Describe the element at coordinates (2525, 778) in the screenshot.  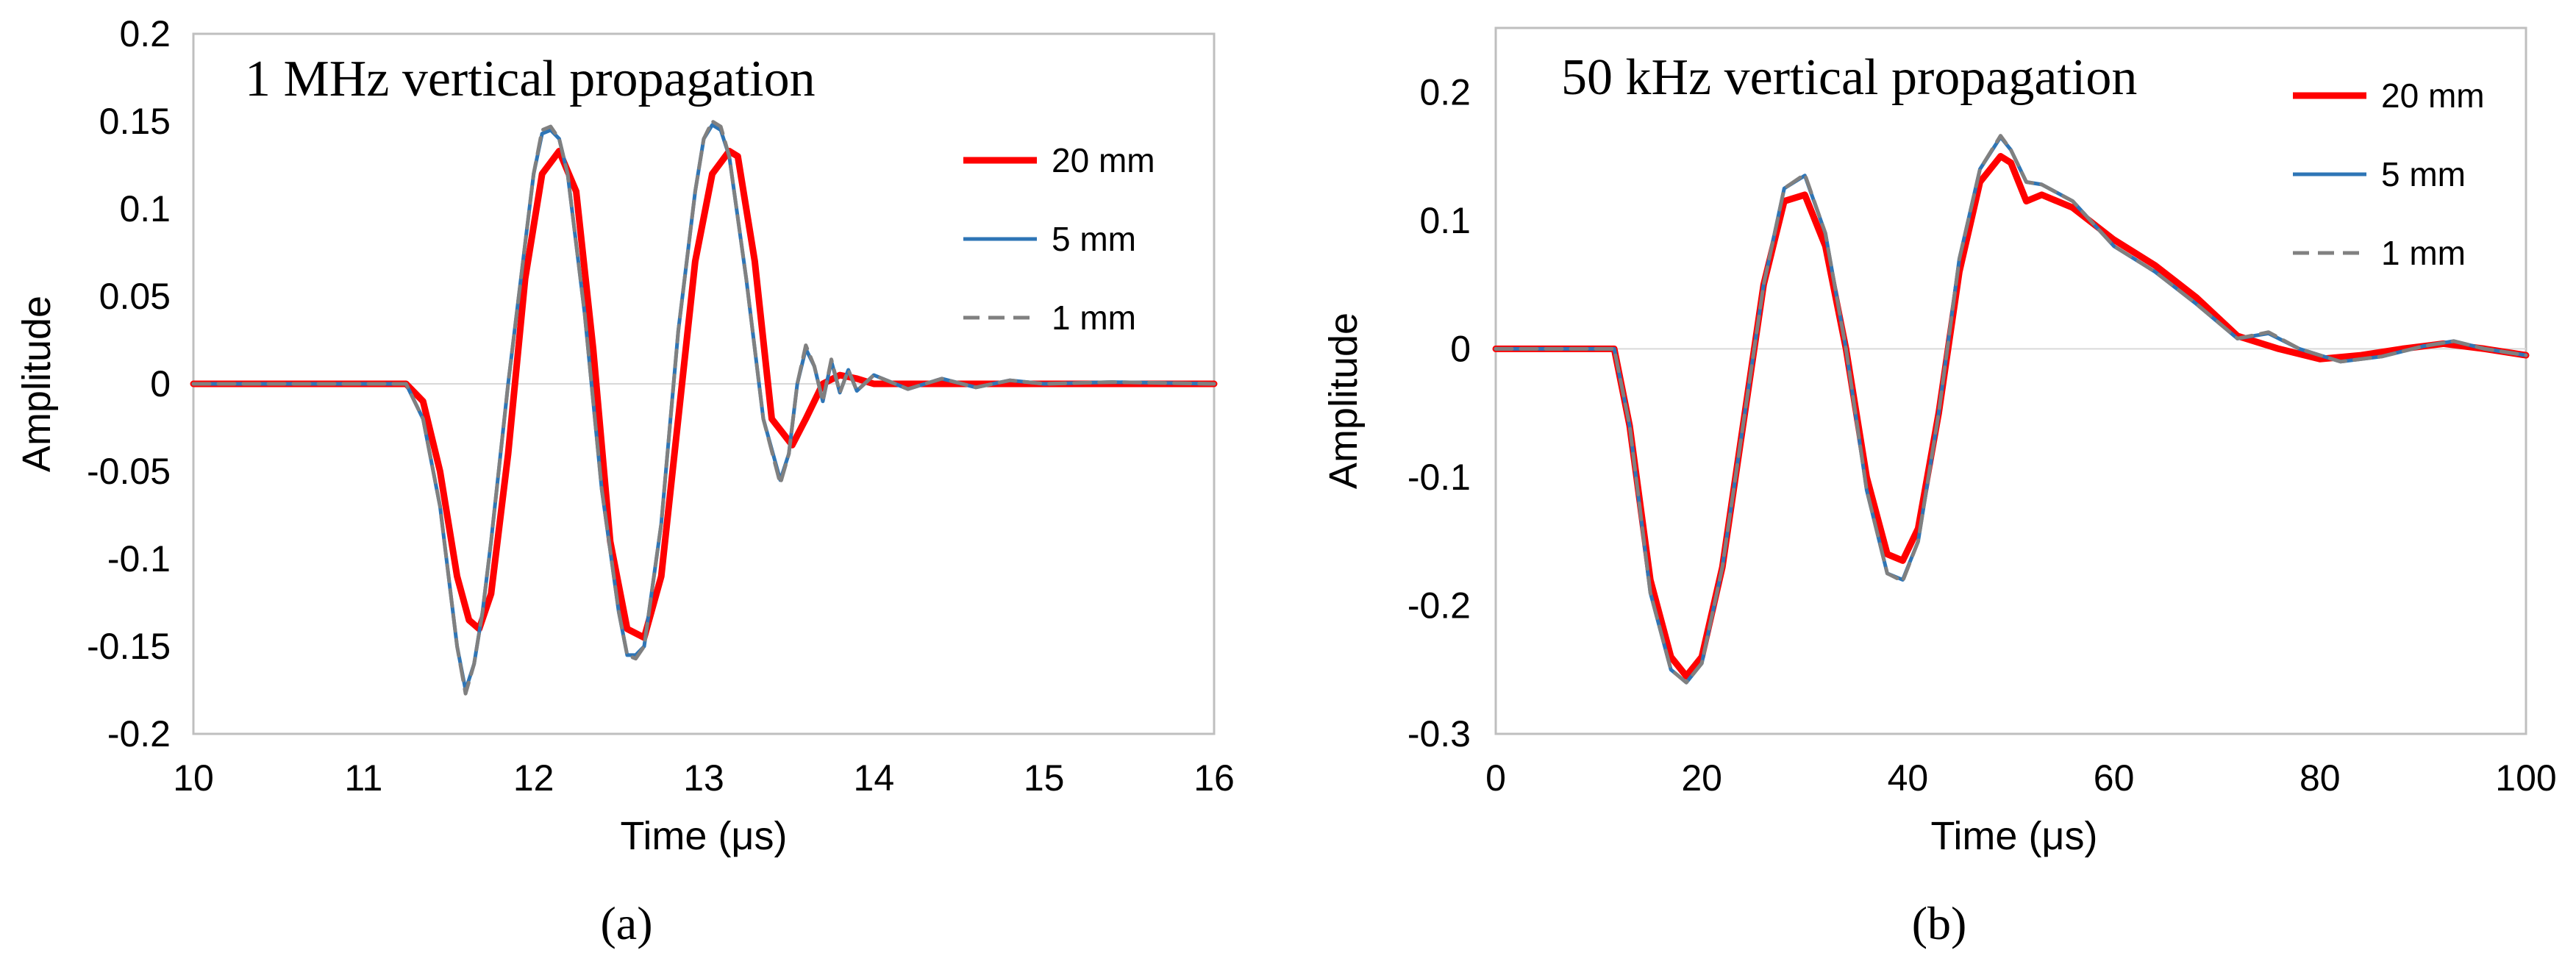
I see `x-tick-label: 100` at that location.